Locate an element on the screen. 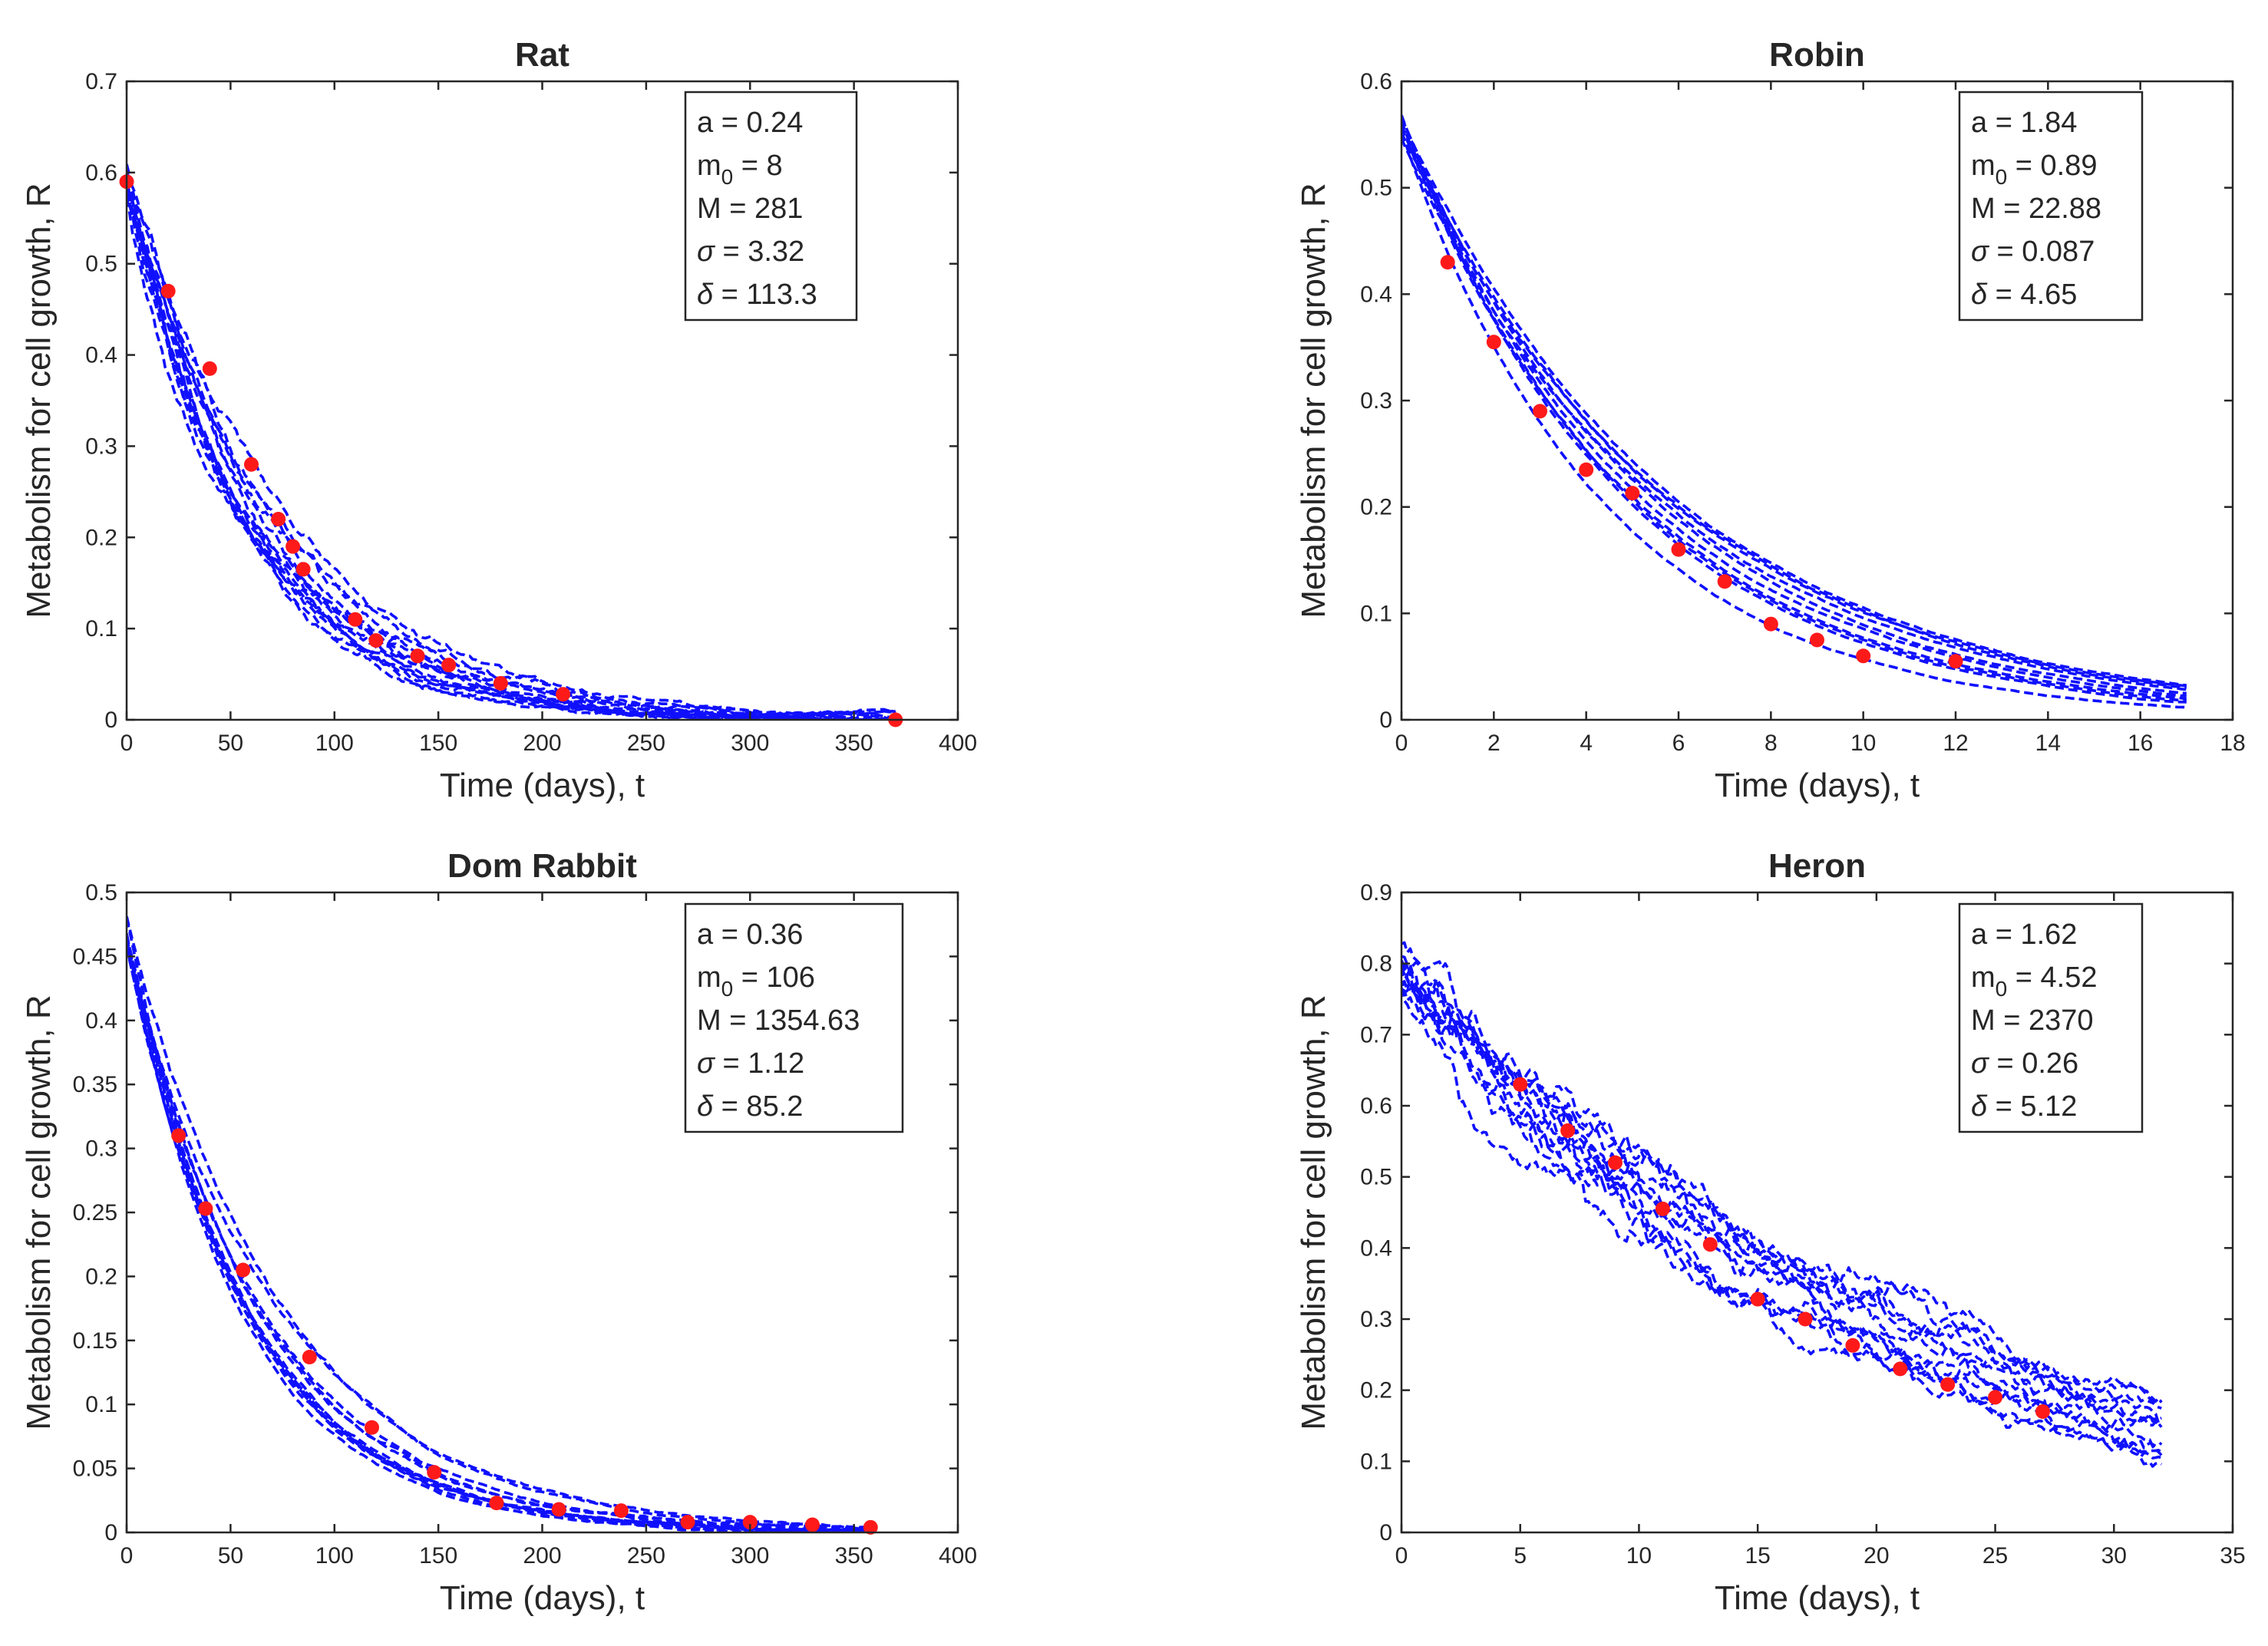  x-tick-label: 12 is located at coordinates (1956, 743).